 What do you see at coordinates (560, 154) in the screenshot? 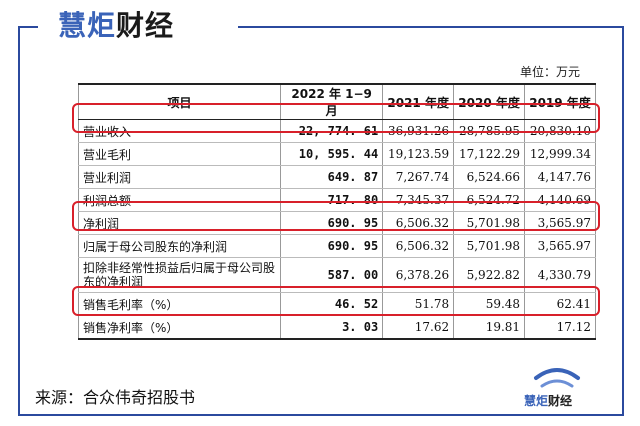
I see `cell-value: 12,999.34` at bounding box center [560, 154].